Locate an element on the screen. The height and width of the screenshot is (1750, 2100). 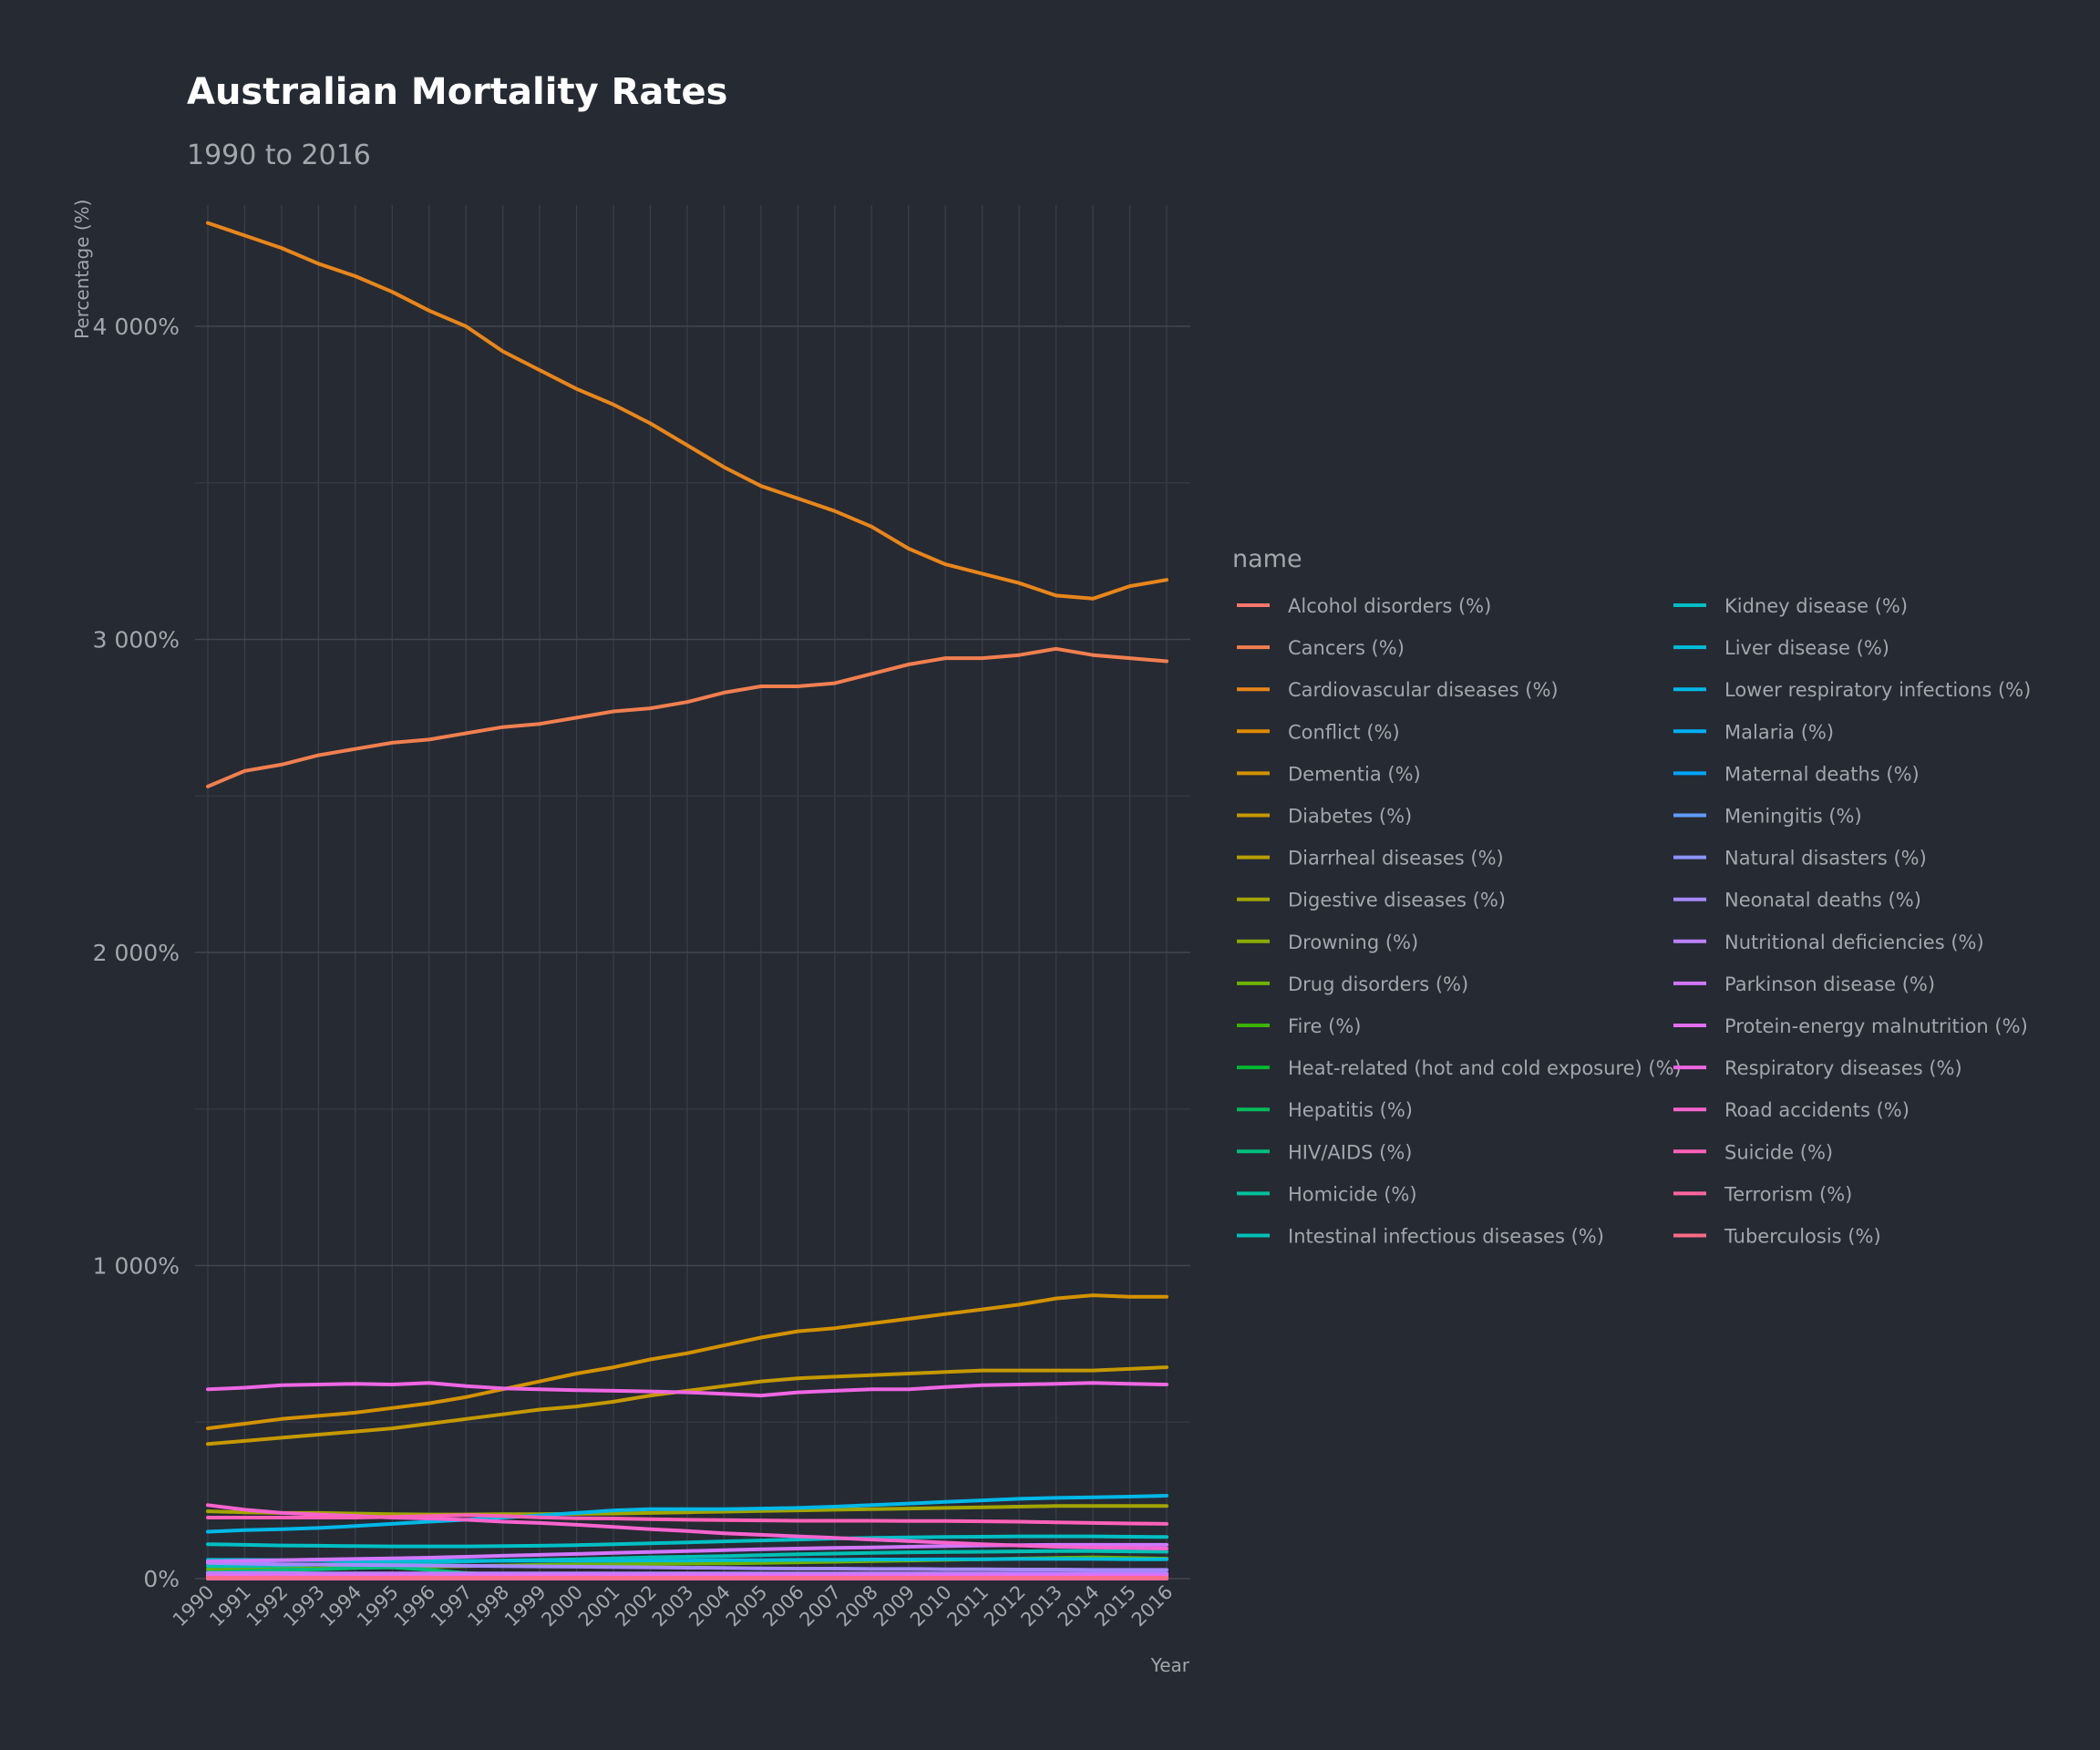
x-tick-label: 2005 is located at coordinates (747, 1607).